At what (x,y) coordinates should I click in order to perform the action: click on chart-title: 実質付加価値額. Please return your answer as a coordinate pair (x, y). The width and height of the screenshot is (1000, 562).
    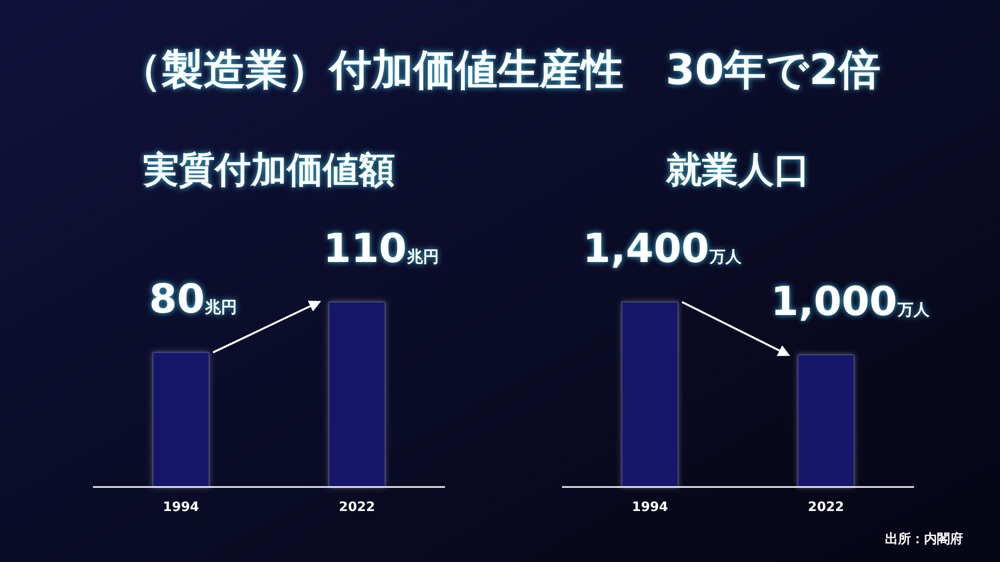
    Looking at the image, I should click on (268, 170).